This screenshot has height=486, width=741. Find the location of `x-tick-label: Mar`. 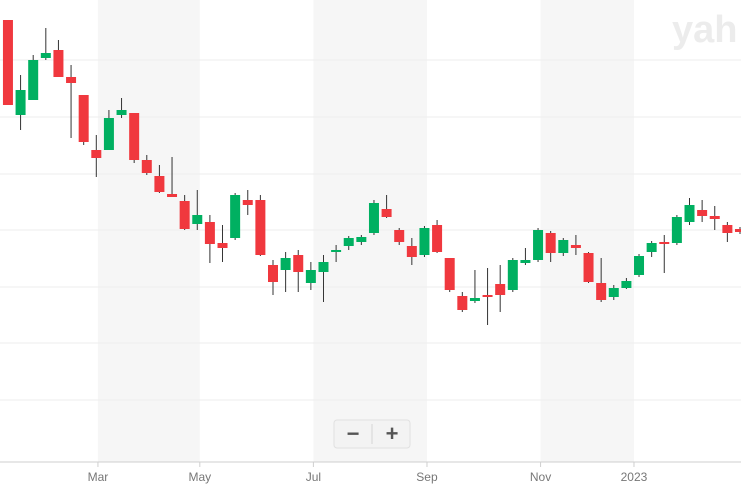

x-tick-label: Mar is located at coordinates (98, 477).